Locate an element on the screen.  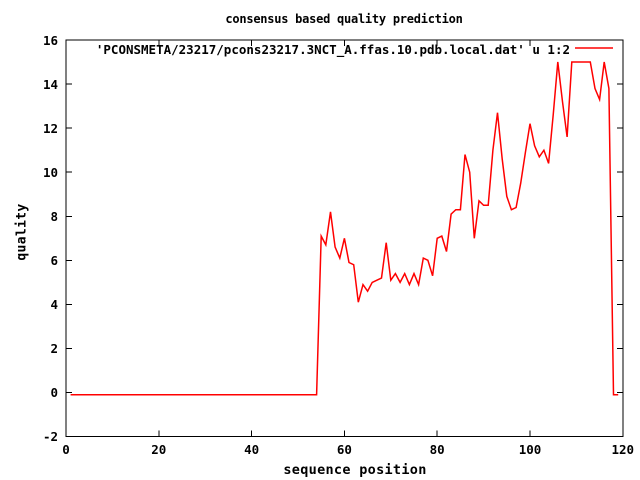
y-tick-label: 0 is located at coordinates (54, 393).